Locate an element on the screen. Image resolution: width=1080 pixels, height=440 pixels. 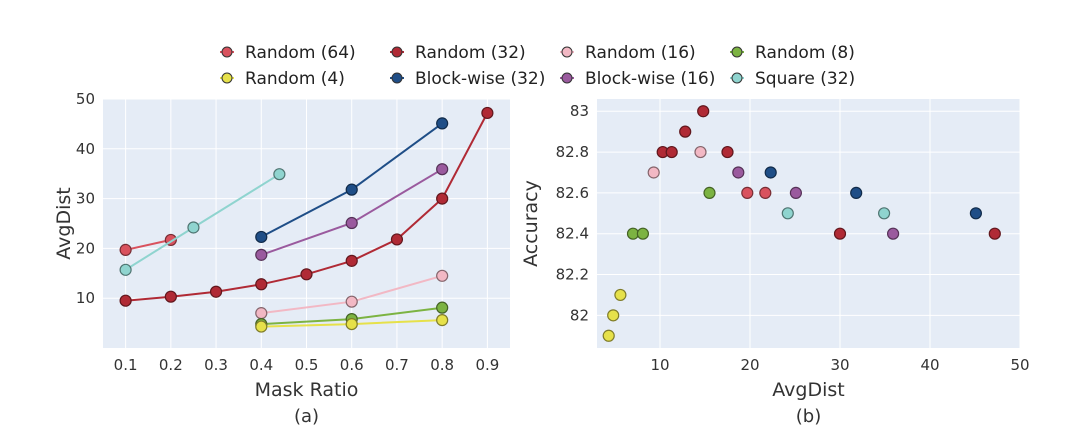
legend-item-random-64: Random (64) is located at coordinates (288, 53).